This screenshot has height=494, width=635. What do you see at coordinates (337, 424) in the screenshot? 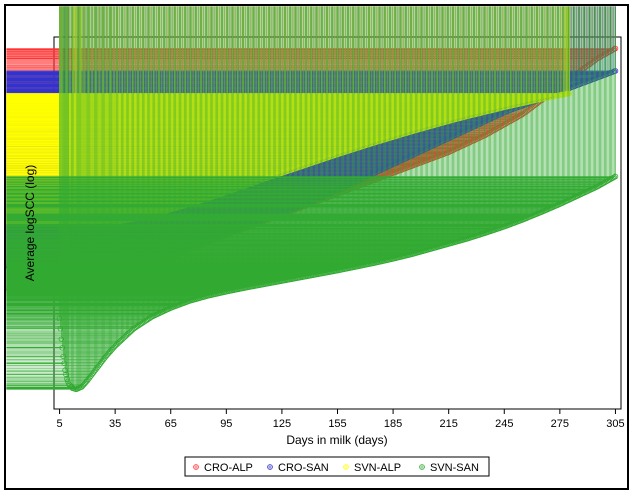
I see `x-tick-label: 155` at bounding box center [337, 424].